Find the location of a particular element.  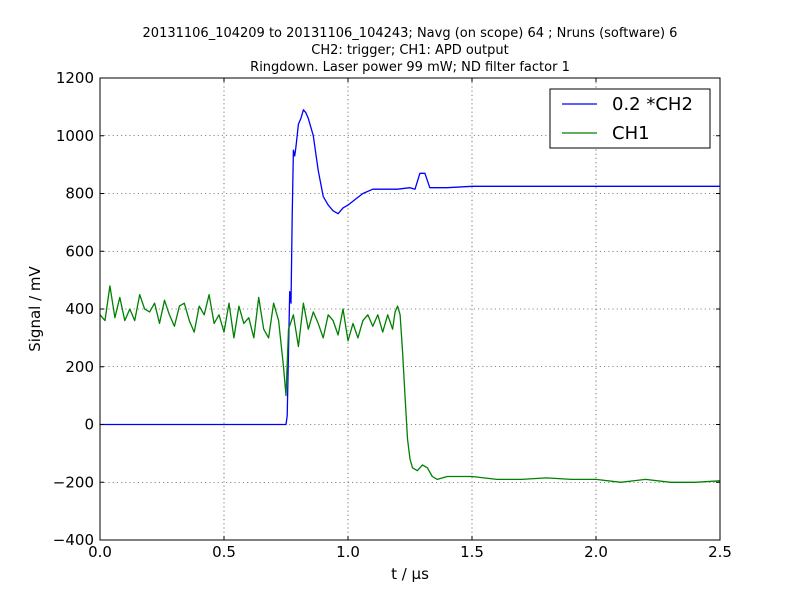

y-axis-label: Signal / mV is located at coordinates (35, 308).